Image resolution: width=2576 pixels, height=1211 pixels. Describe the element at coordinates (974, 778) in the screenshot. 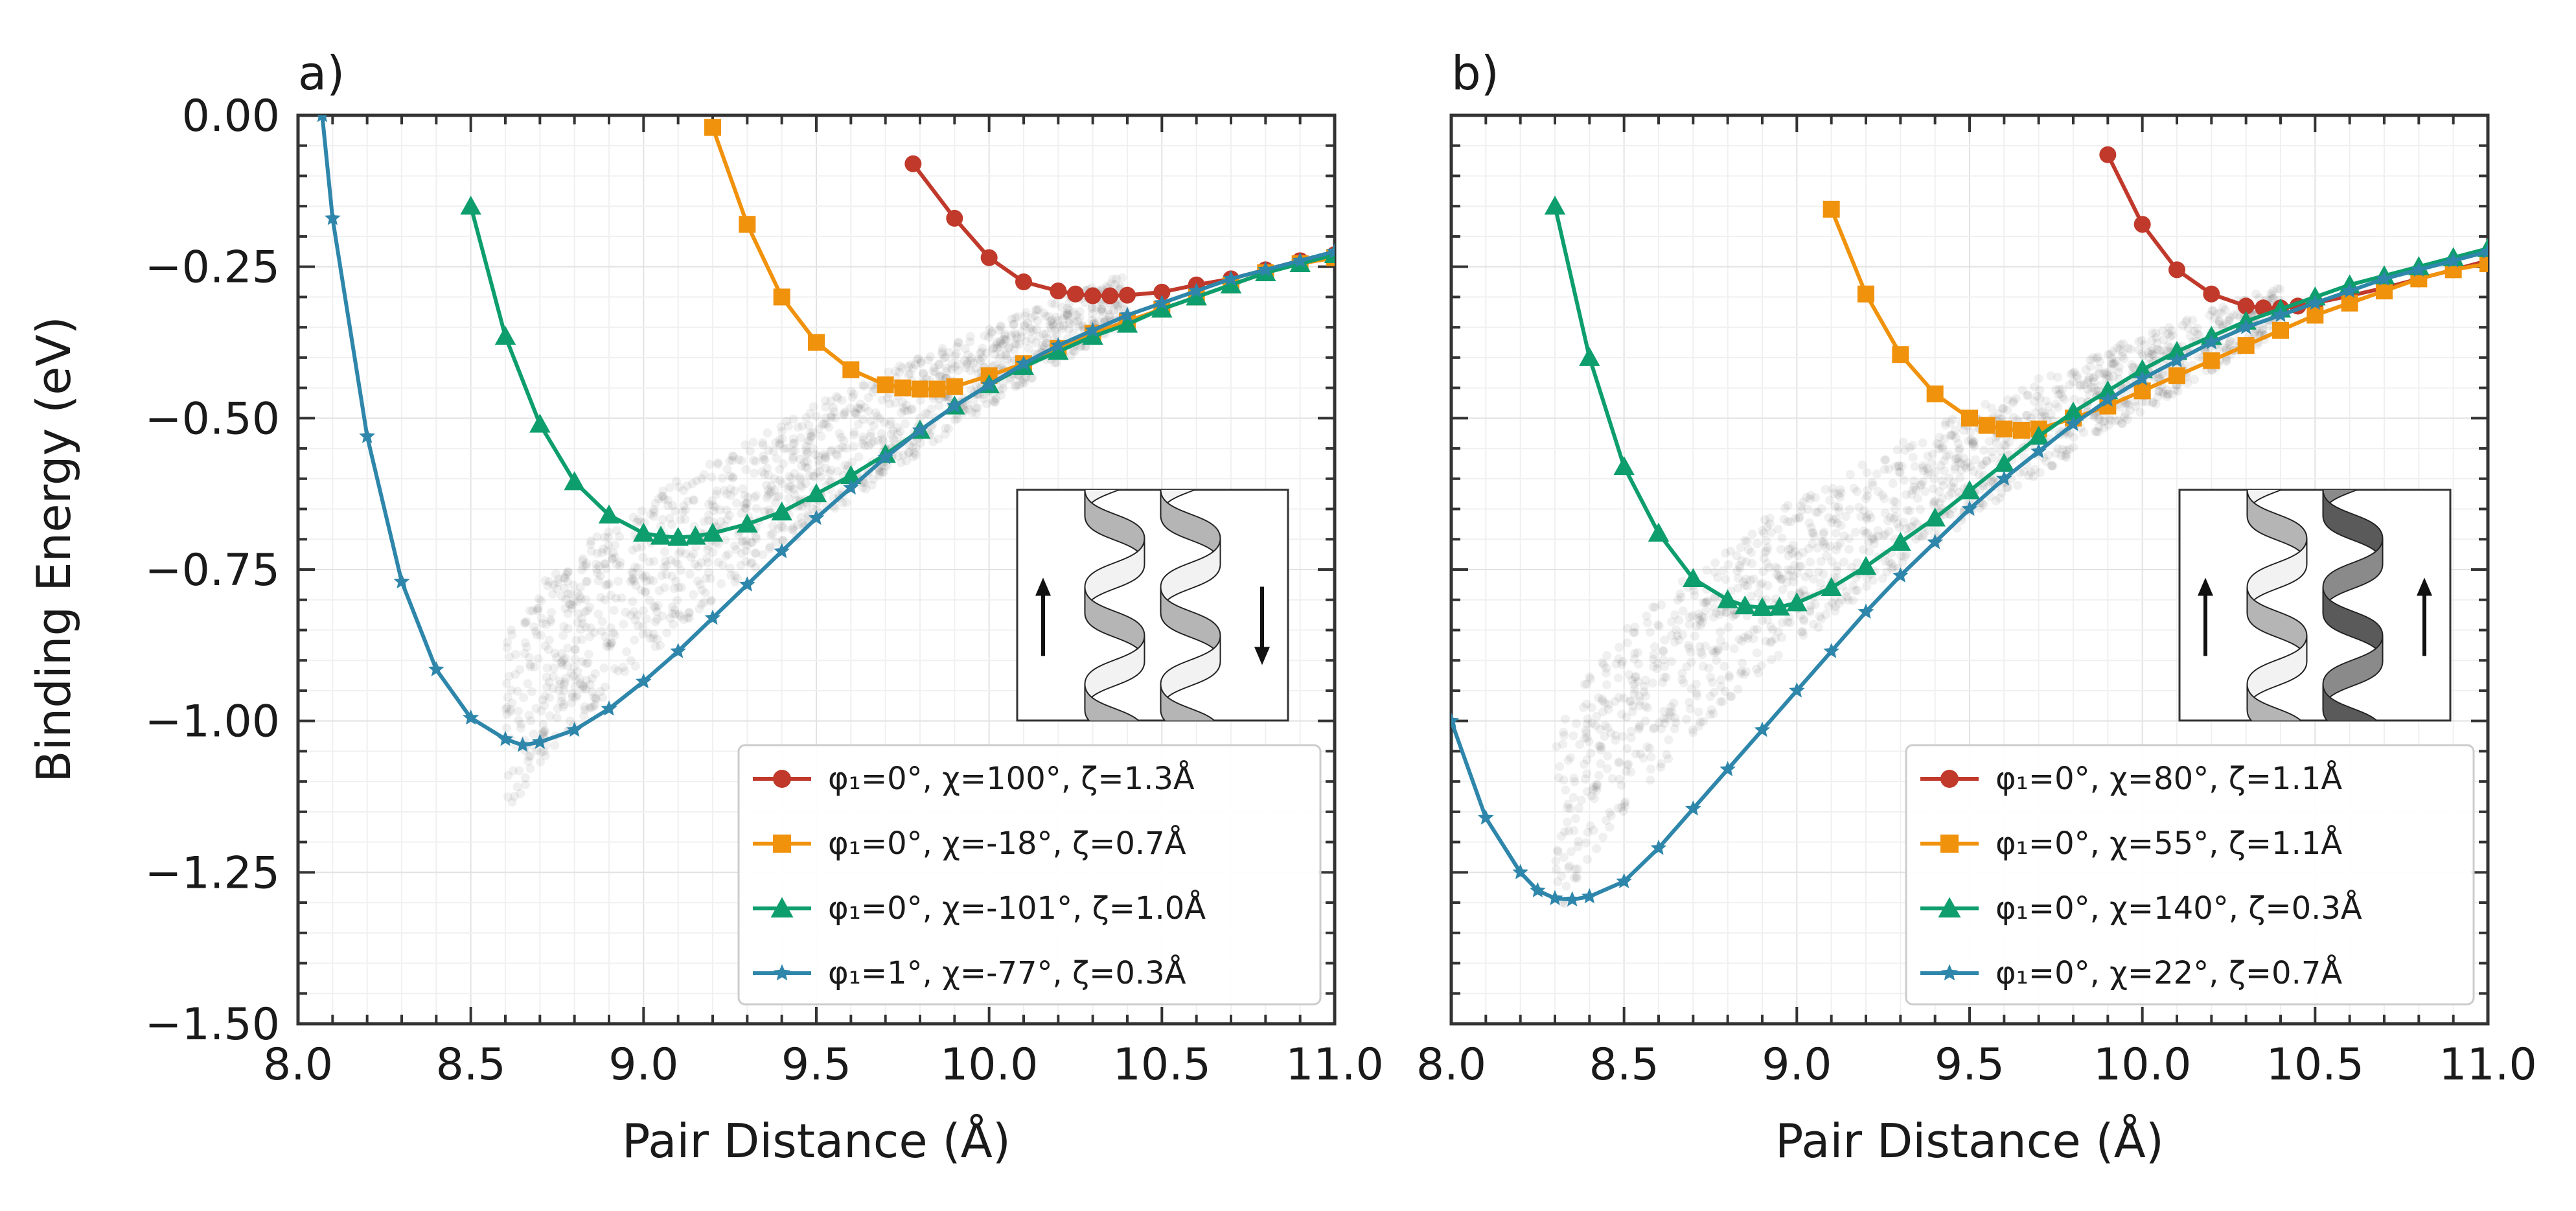

I see `legend-item: φ₁=0°, χ=100°, ζ=1.3Å` at that location.